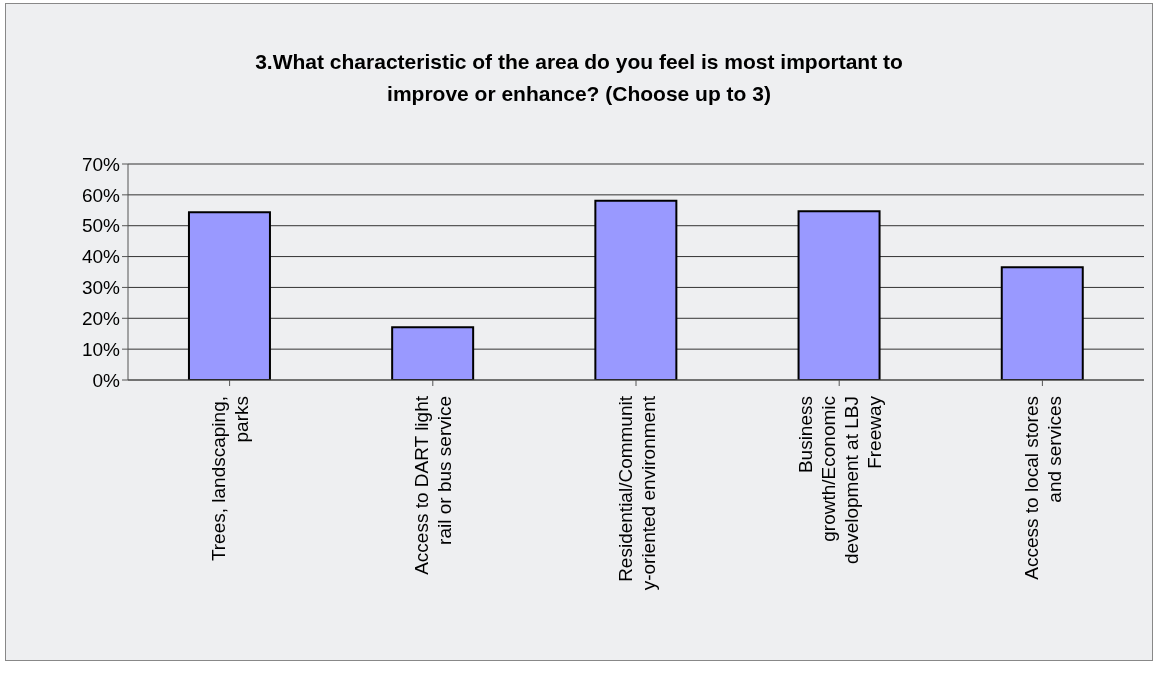 The image size is (1160, 673). I want to click on chart-title: 3.What characteristic of the area do you feel is most important to improve or enhance? (Choose up to 3), so click(579, 78).